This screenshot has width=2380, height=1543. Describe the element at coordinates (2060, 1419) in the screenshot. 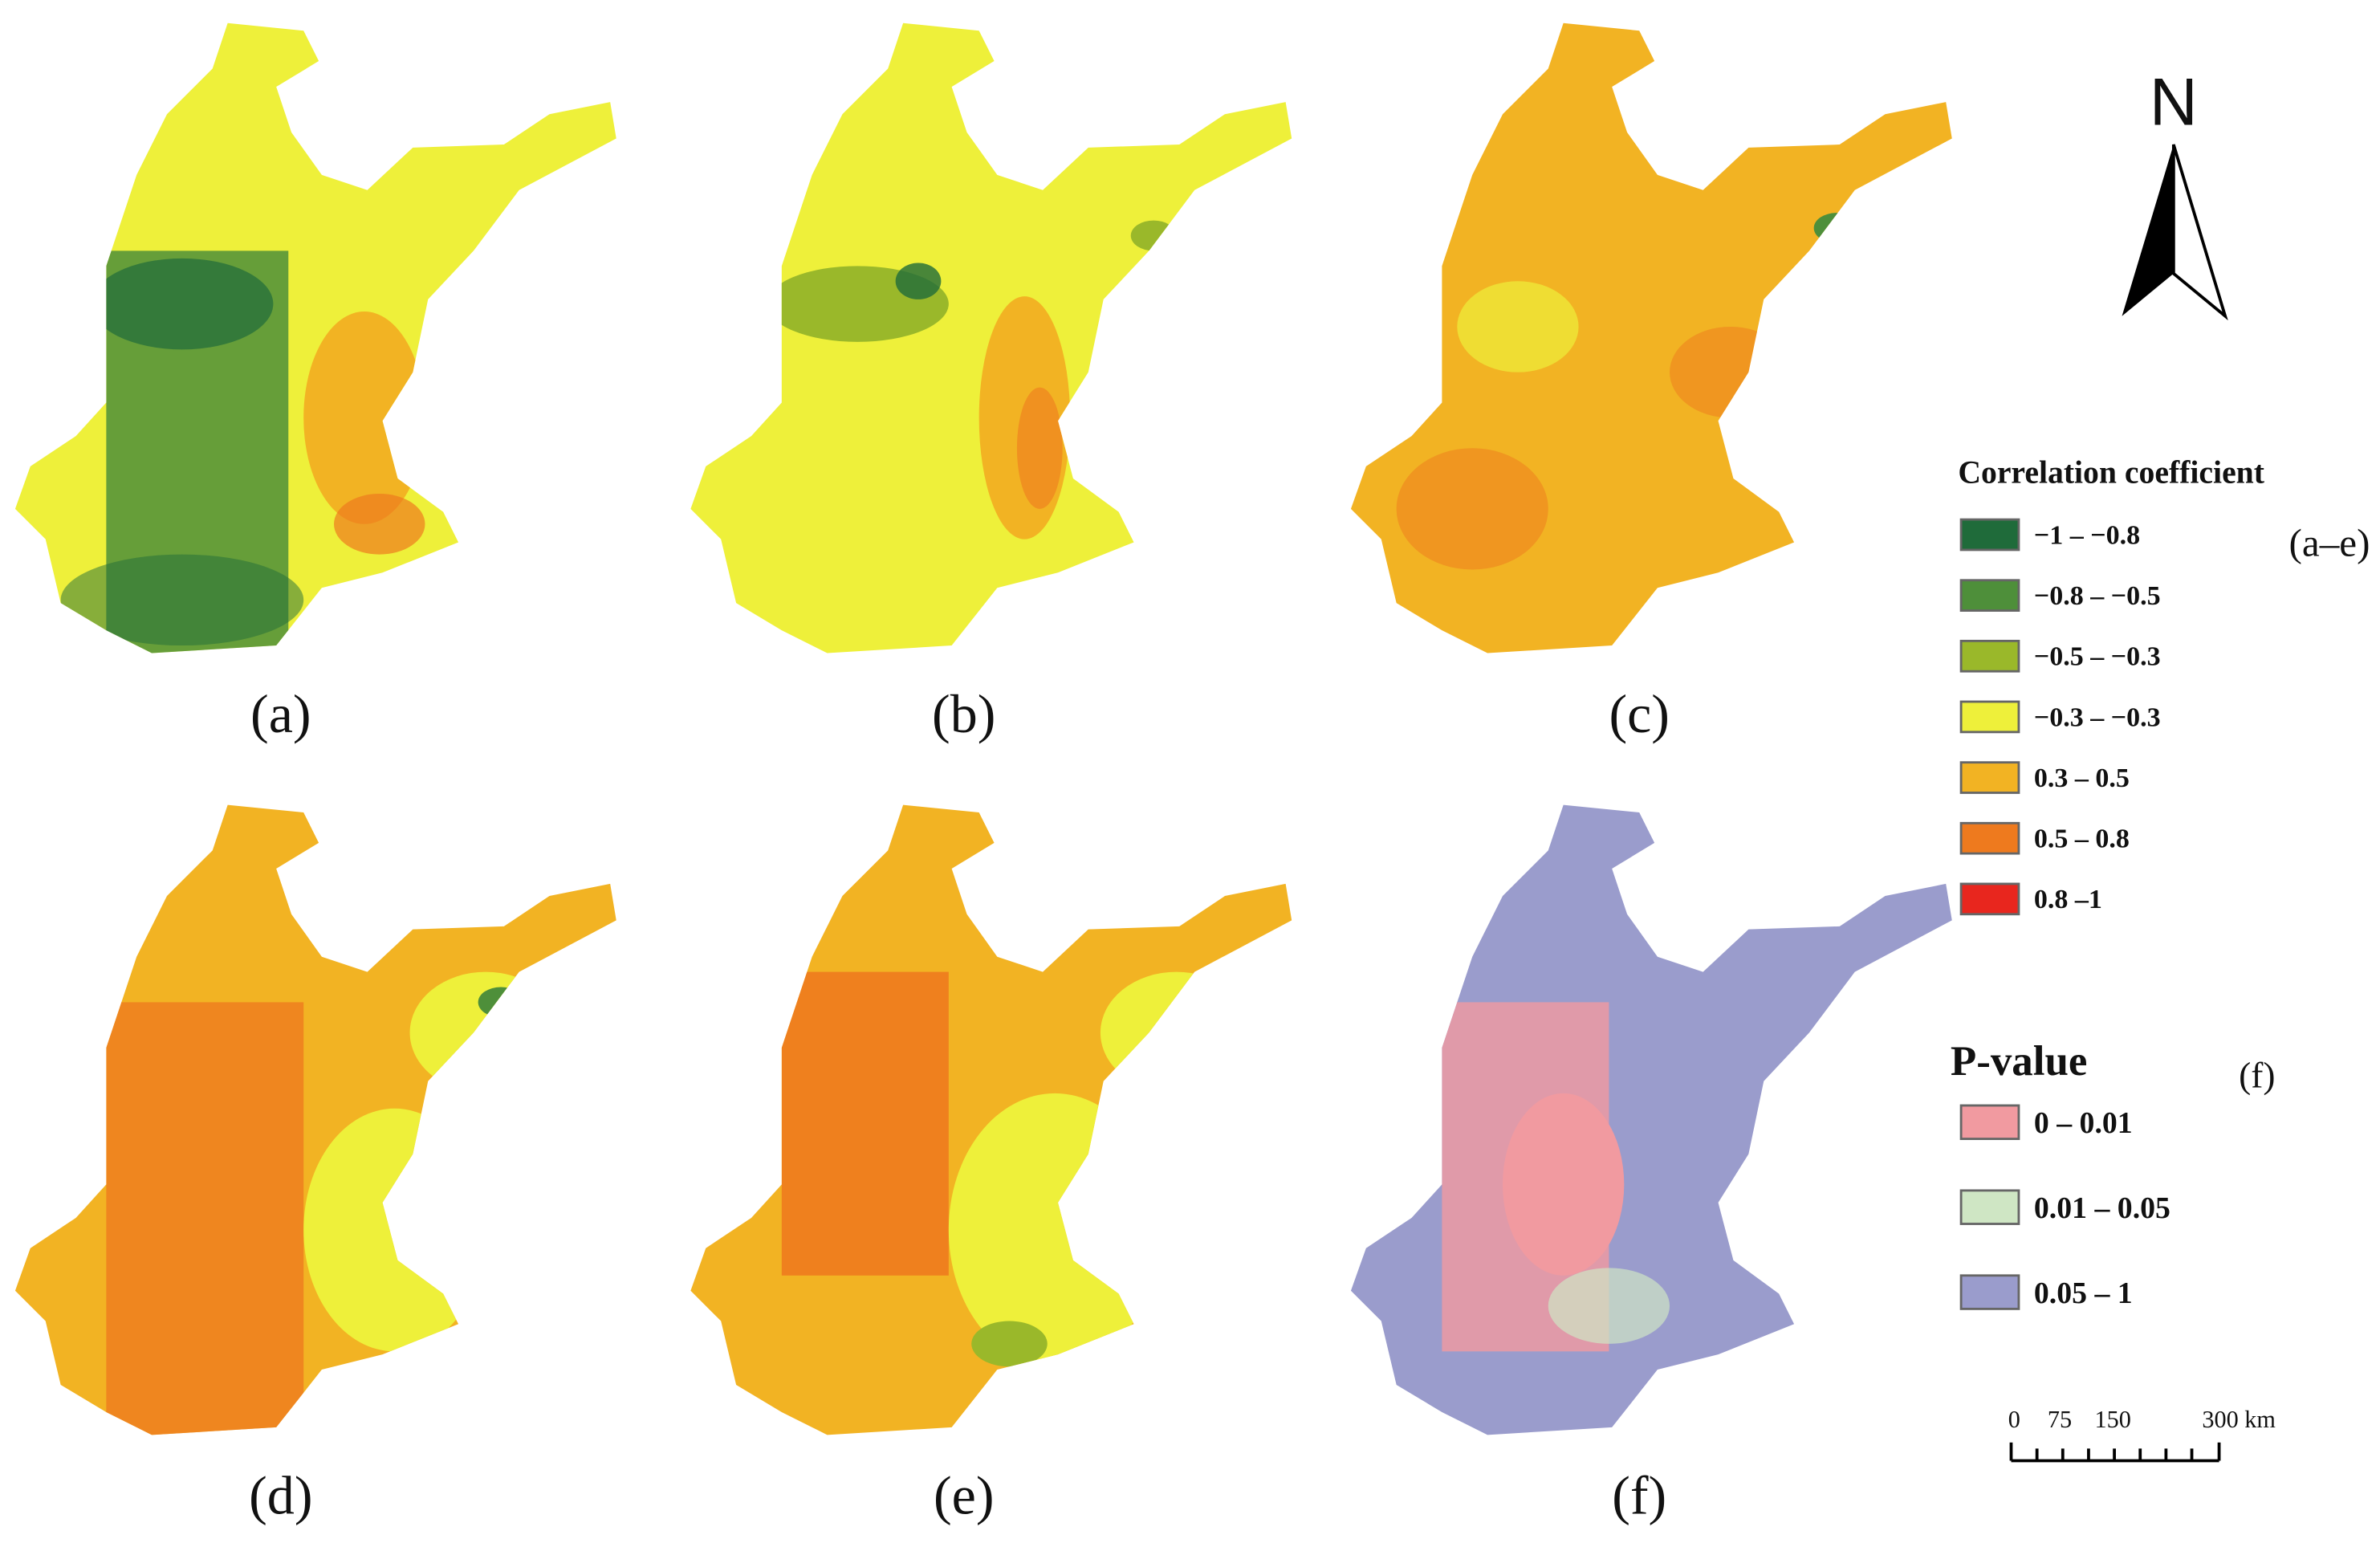

I see `scale-label: 75` at that location.